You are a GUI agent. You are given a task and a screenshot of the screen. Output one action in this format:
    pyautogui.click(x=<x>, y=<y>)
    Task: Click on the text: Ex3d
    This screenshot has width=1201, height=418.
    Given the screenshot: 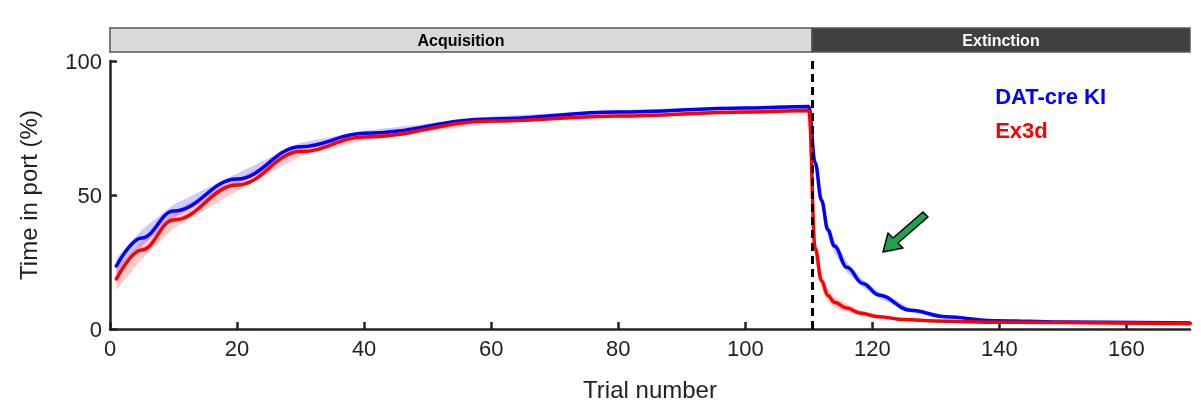 What is the action you would take?
    pyautogui.click(x=1021, y=130)
    